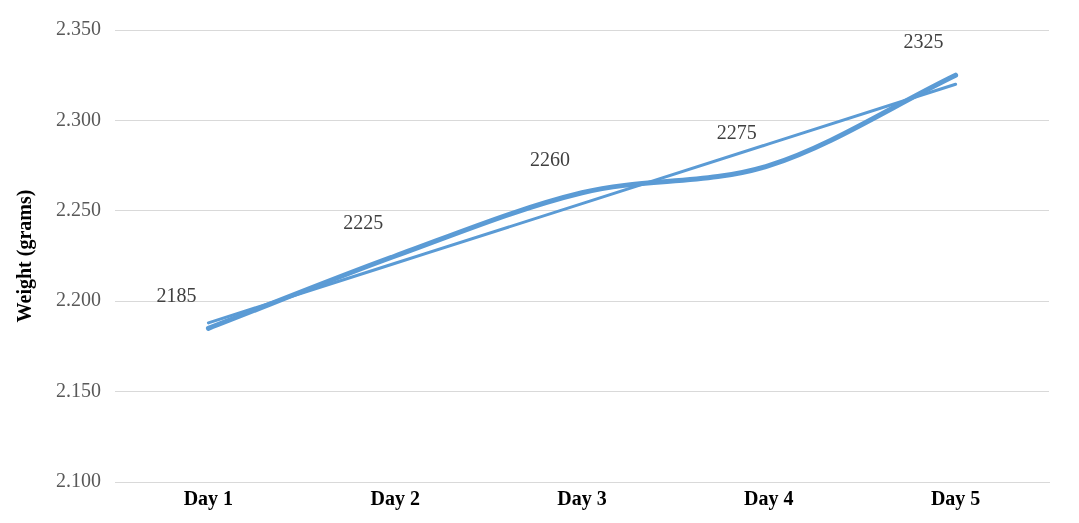  Describe the element at coordinates (395, 499) in the screenshot. I see `x-tick-label: Day 2` at that location.